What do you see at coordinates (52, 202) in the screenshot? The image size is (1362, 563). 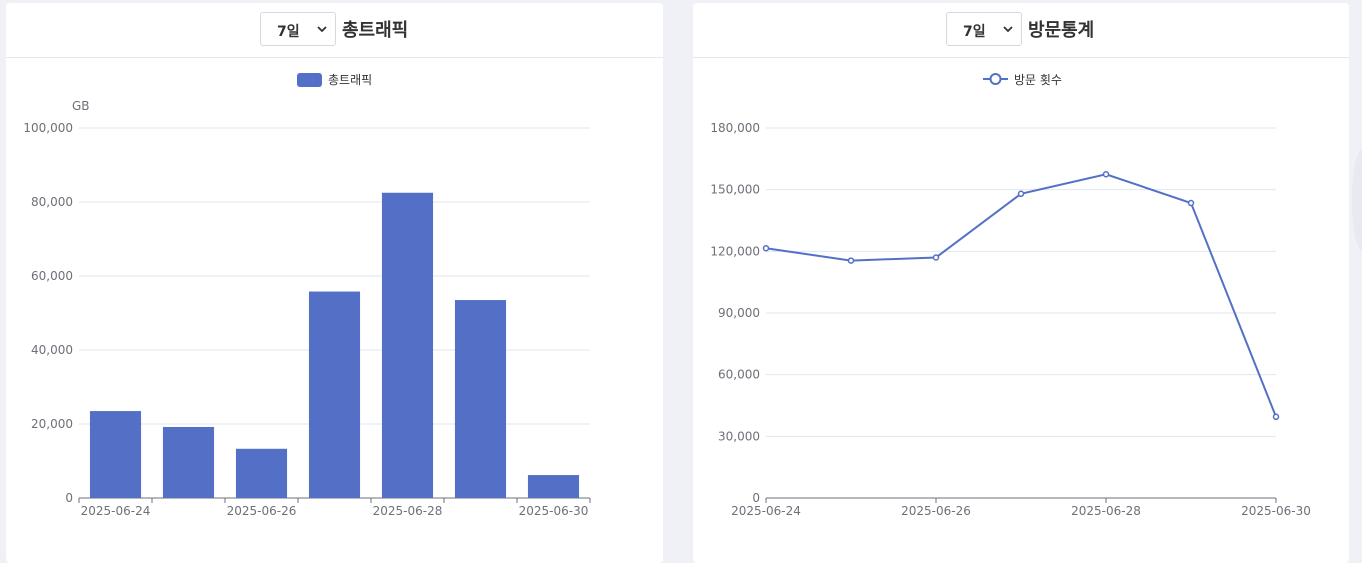 I see `y-tick-label: 80,000` at bounding box center [52, 202].